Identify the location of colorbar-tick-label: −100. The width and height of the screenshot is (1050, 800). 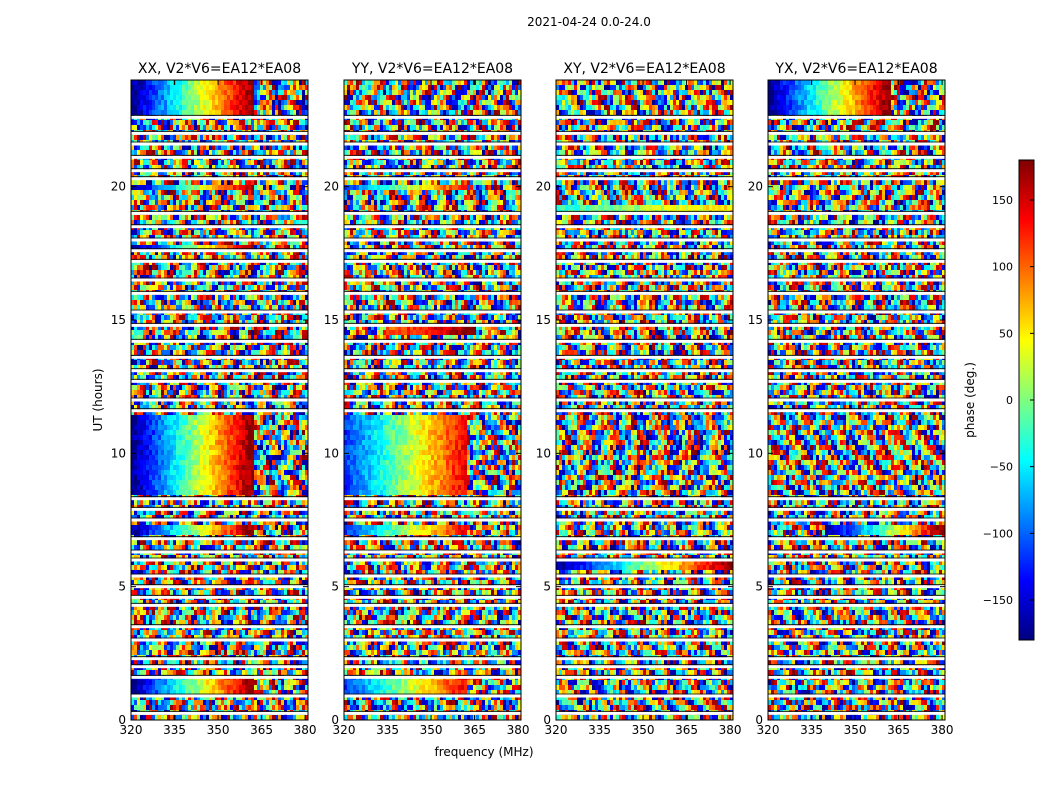
(998, 533).